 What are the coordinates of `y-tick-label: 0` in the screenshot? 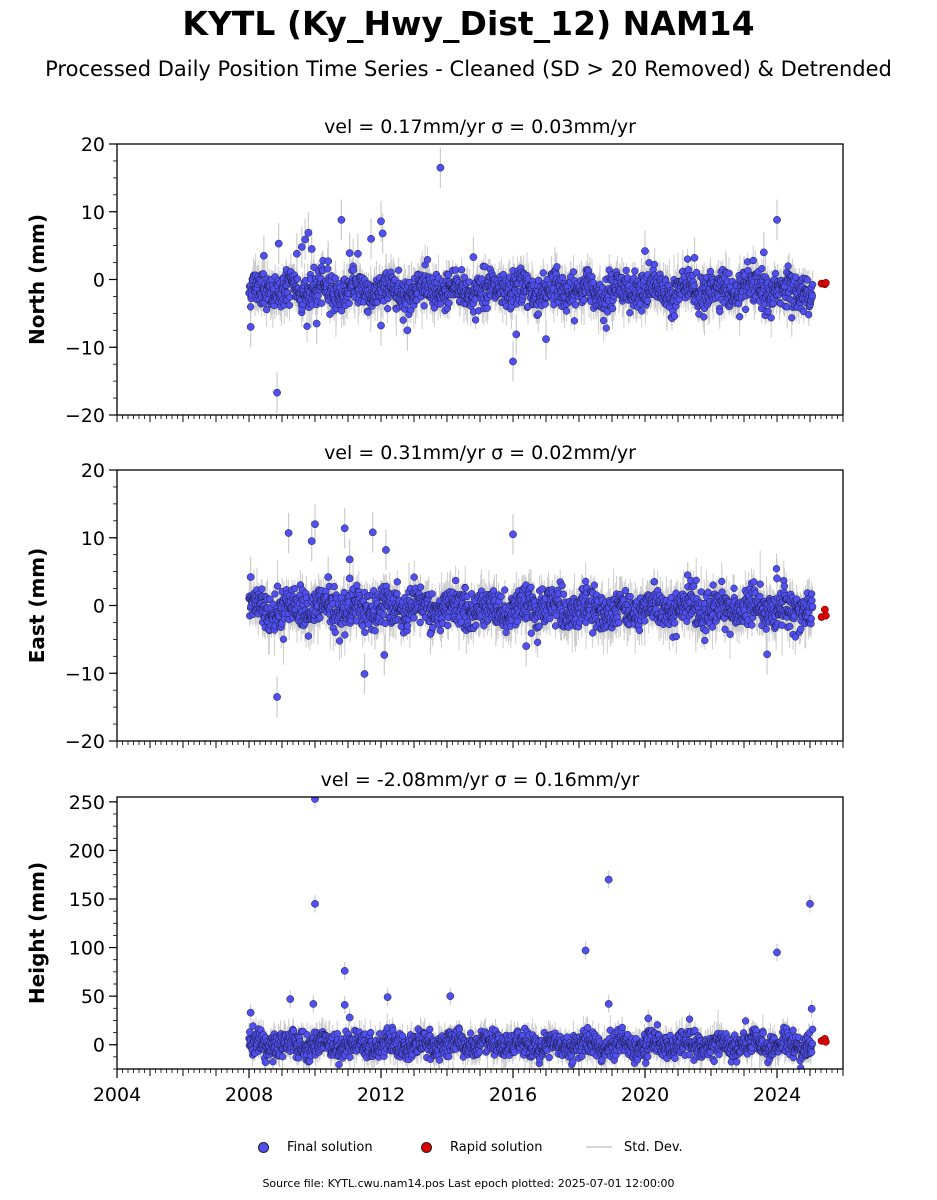 It's located at (99, 281).